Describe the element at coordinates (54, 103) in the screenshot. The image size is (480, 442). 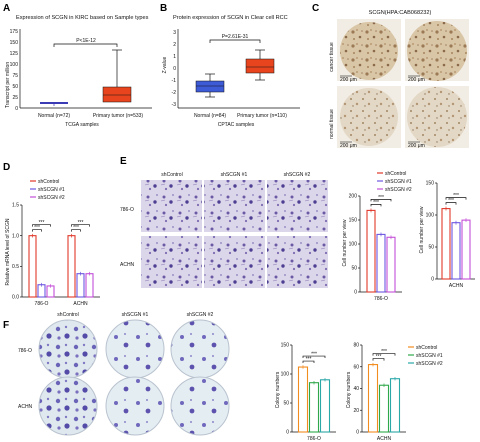
I see `panel-a-normal-box` at that location.